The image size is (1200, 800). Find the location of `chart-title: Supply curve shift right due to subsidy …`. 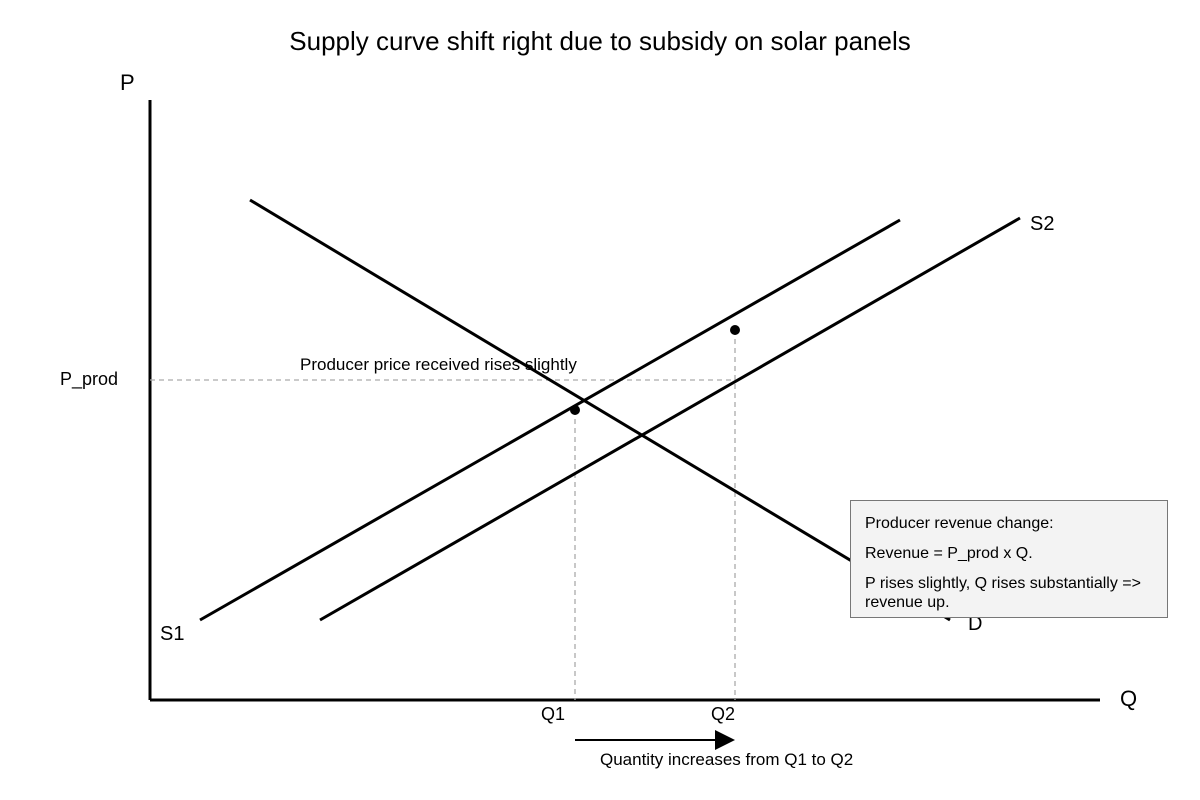

chart-title: Supply curve shift right due to subsidy … is located at coordinates (599, 41).